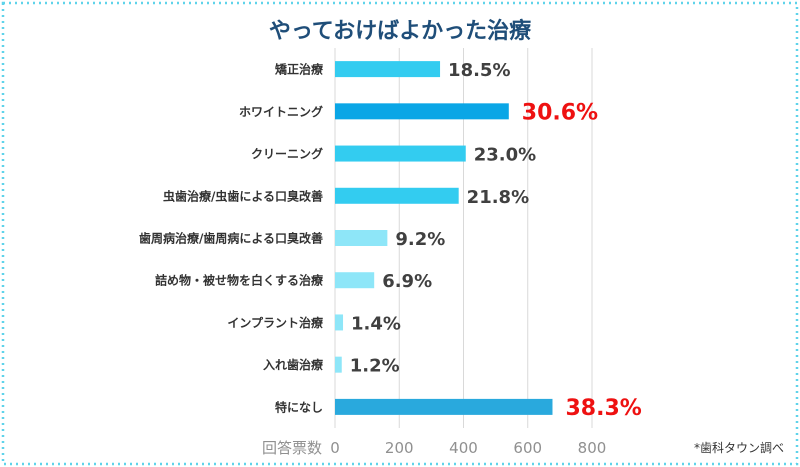 The width and height of the screenshot is (800, 467). I want to click on category-label: 虫歯治療/虫歯による口臭改善, so click(243, 195).